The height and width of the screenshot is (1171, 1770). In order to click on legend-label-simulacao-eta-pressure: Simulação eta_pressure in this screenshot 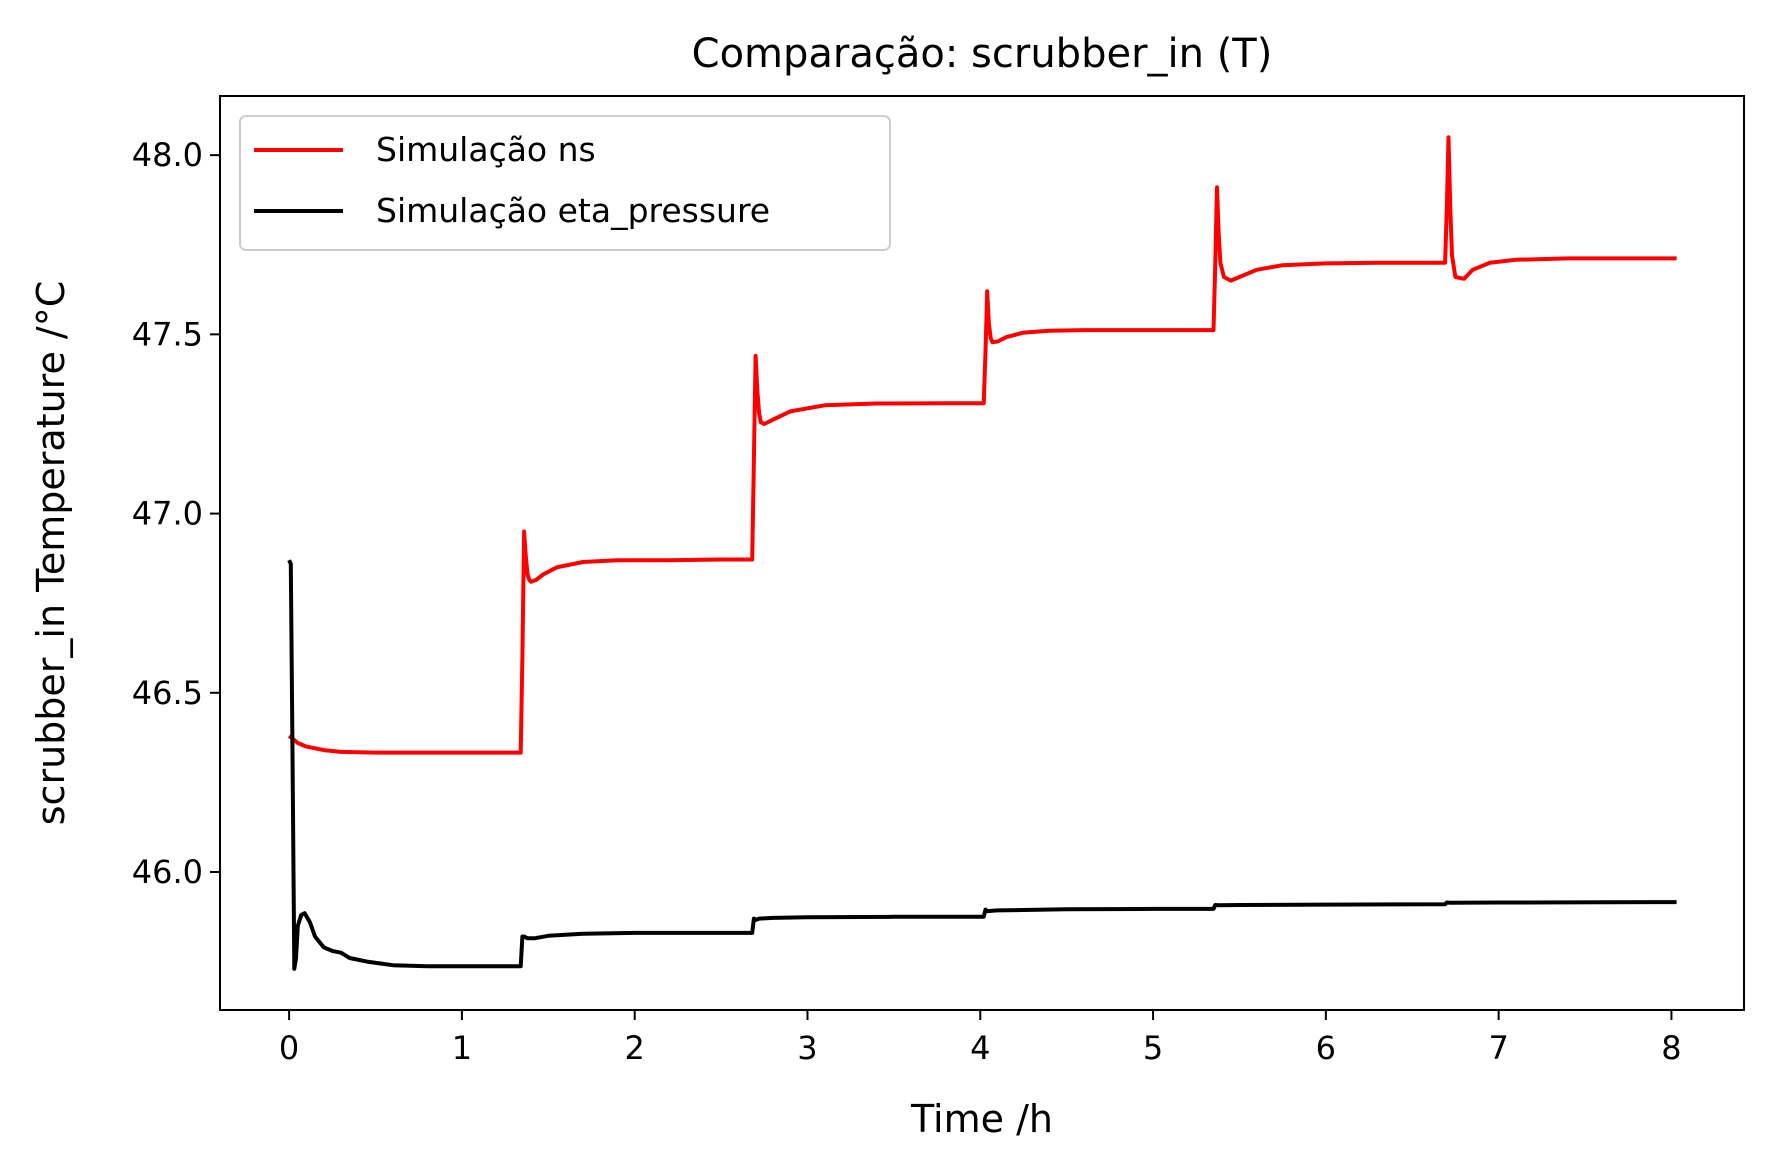, I will do `click(573, 210)`.